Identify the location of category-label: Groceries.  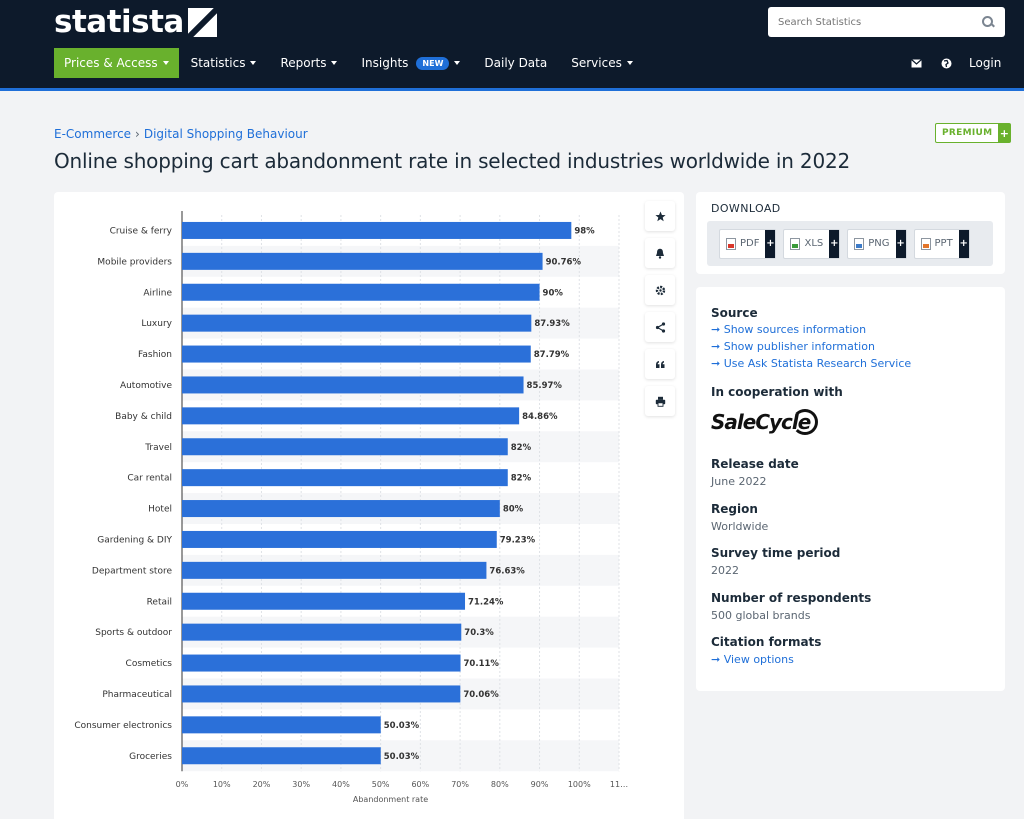
(150, 757).